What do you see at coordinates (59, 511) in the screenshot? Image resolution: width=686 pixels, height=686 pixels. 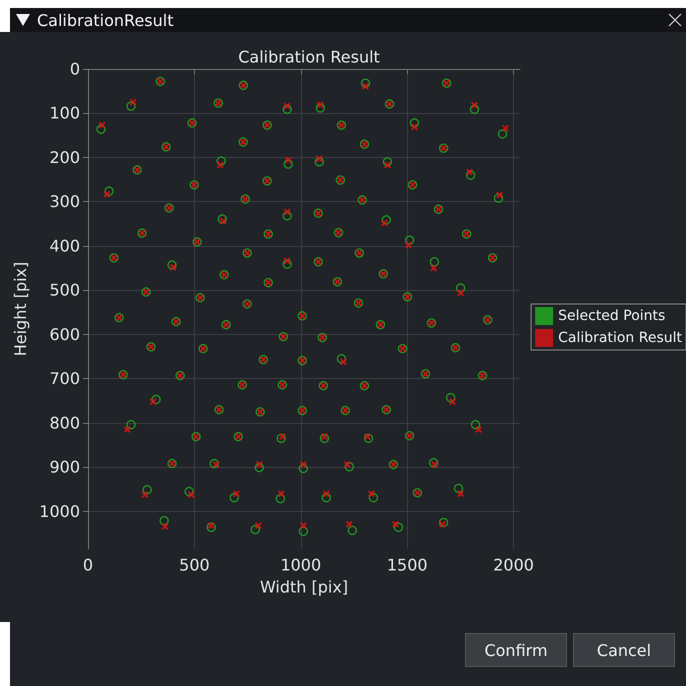 I see `y-tick-label: 1000` at bounding box center [59, 511].